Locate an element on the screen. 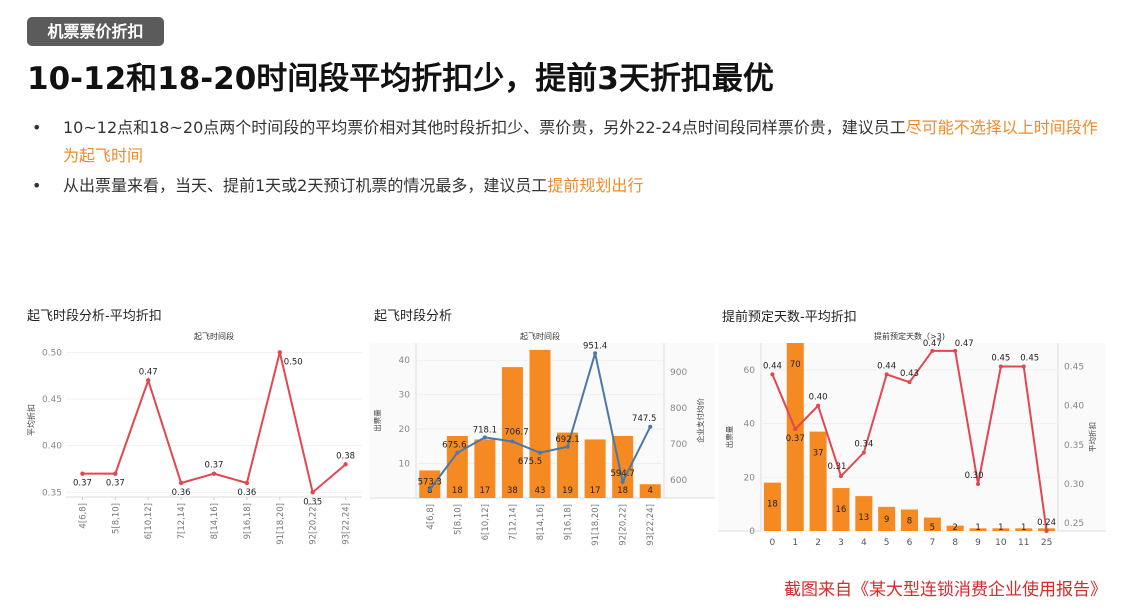 The height and width of the screenshot is (611, 1129). page-title: 10-12和18-20时间段平均折扣少，提前3天折扣最优 is located at coordinates (400, 79).